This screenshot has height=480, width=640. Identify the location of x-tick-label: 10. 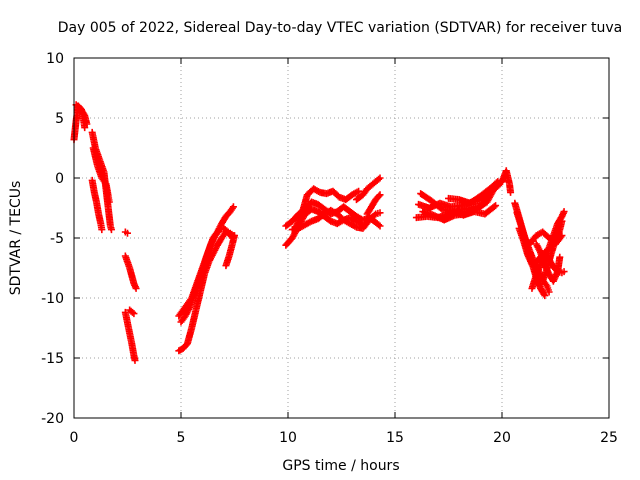
(288, 438).